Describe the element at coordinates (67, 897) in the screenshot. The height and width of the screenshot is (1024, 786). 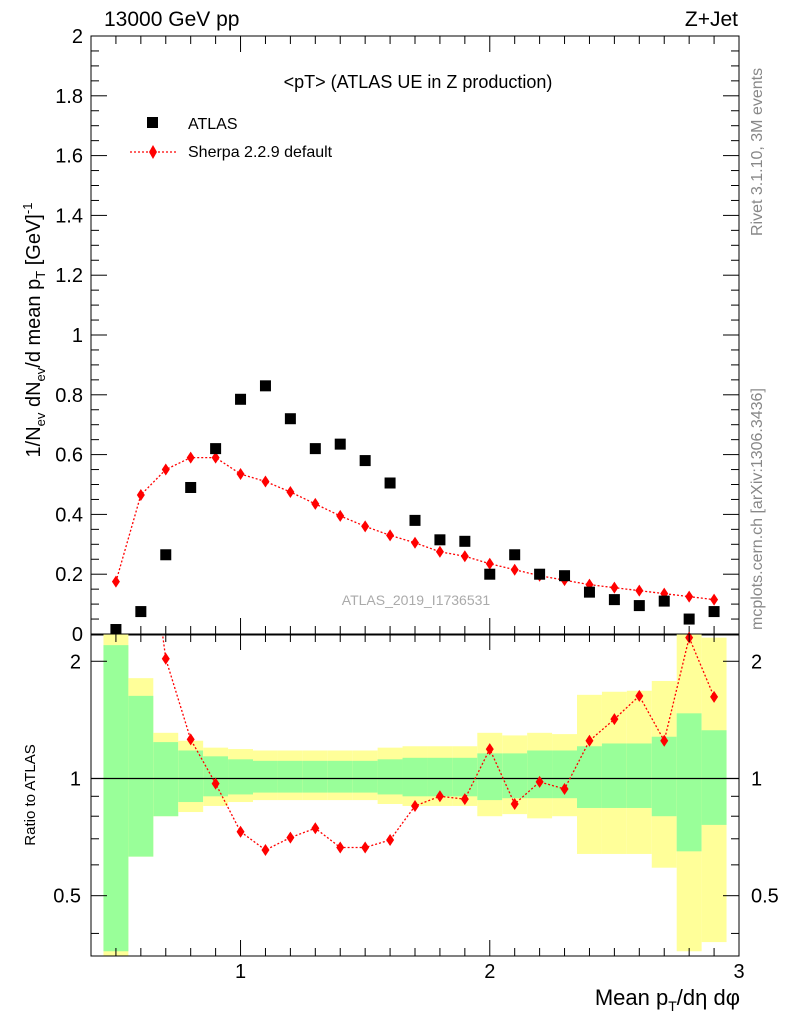
I see `ratio-y-tick-label: 0.5` at that location.